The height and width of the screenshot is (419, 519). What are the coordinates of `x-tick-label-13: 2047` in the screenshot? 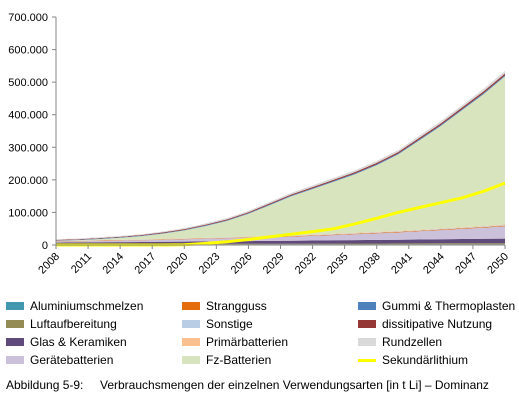 It's located at (466, 264).